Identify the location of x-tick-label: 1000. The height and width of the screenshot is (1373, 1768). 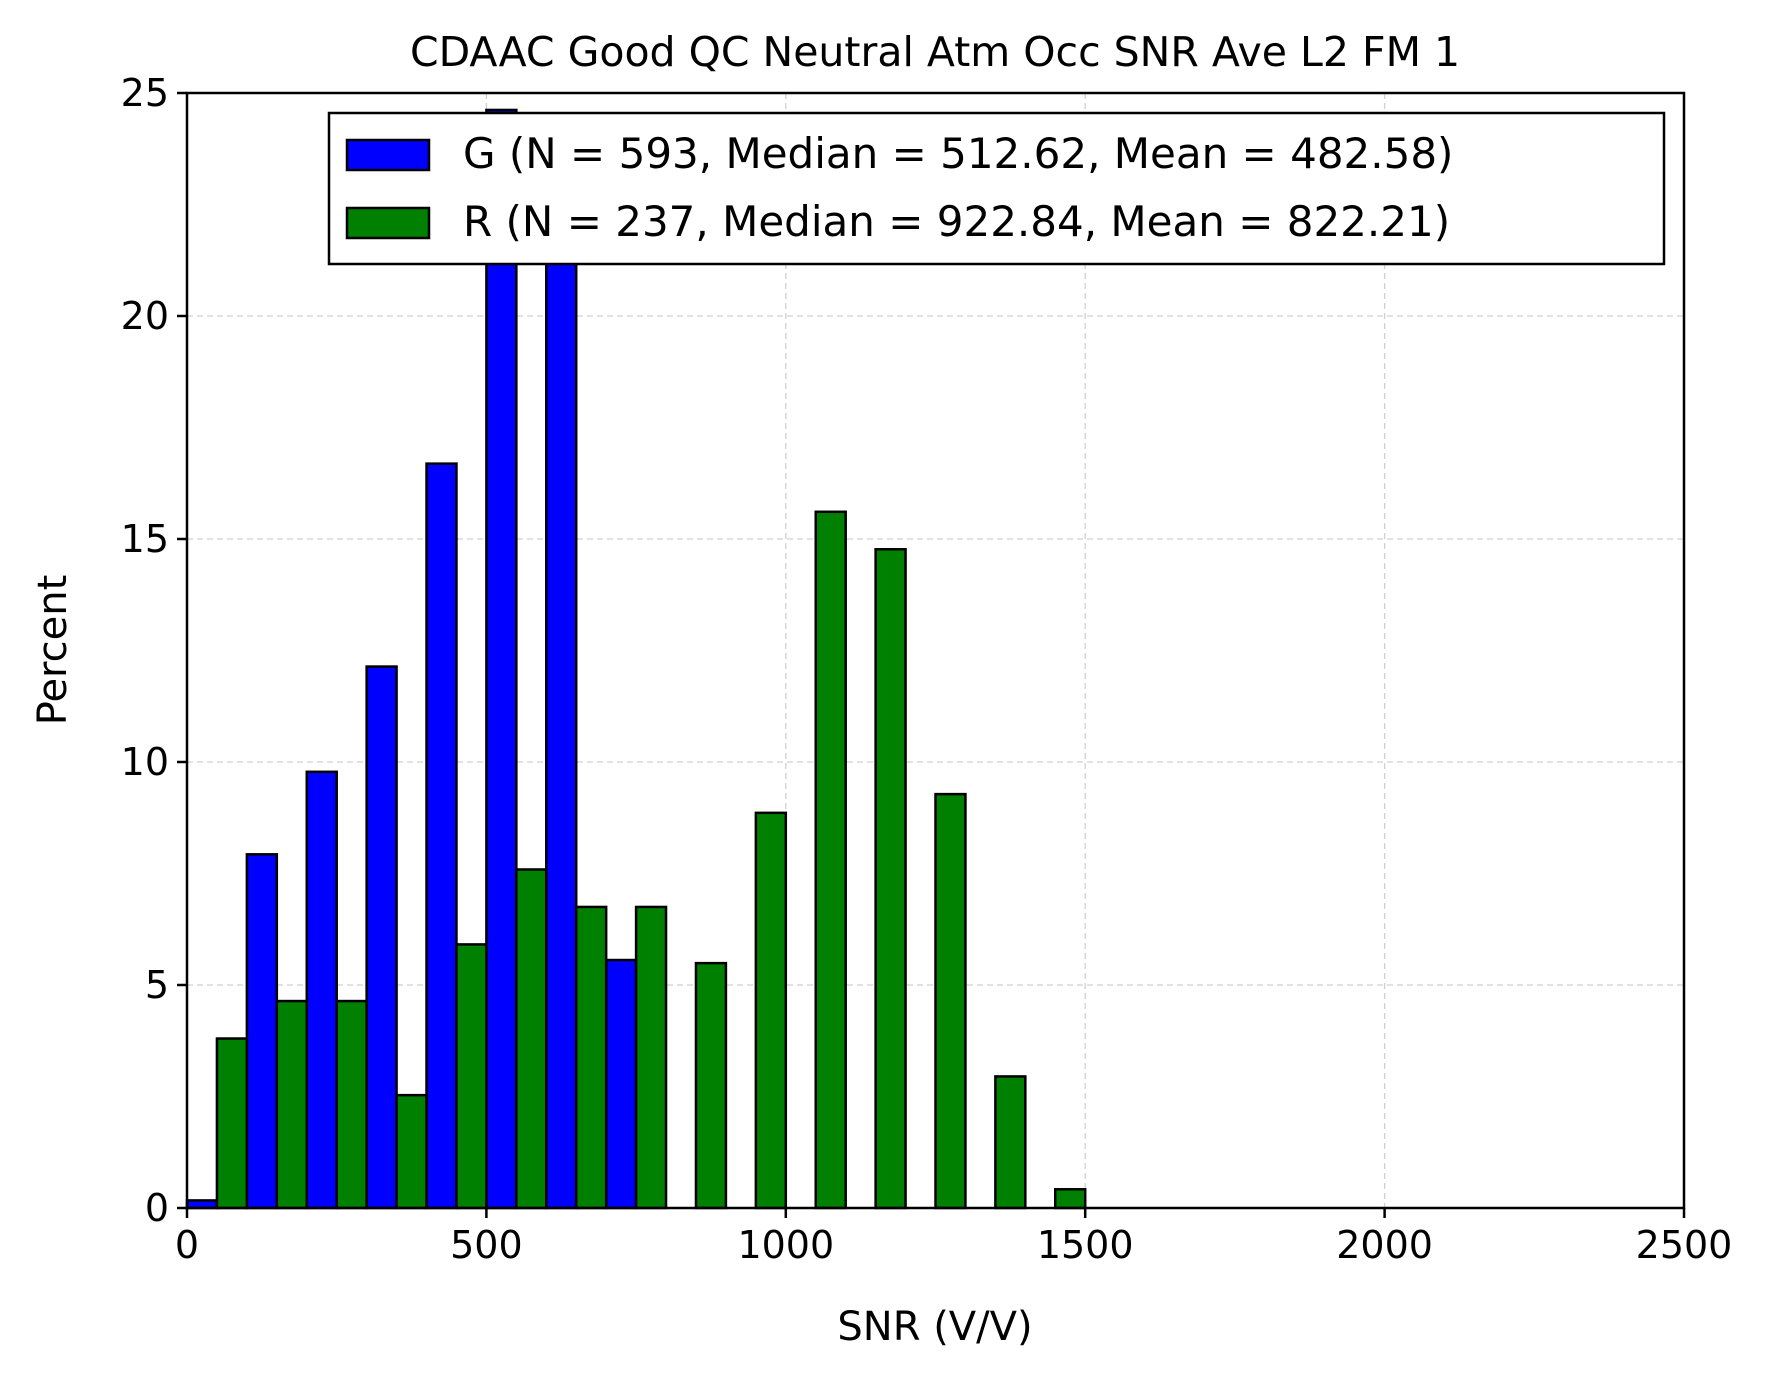
(785, 1245).